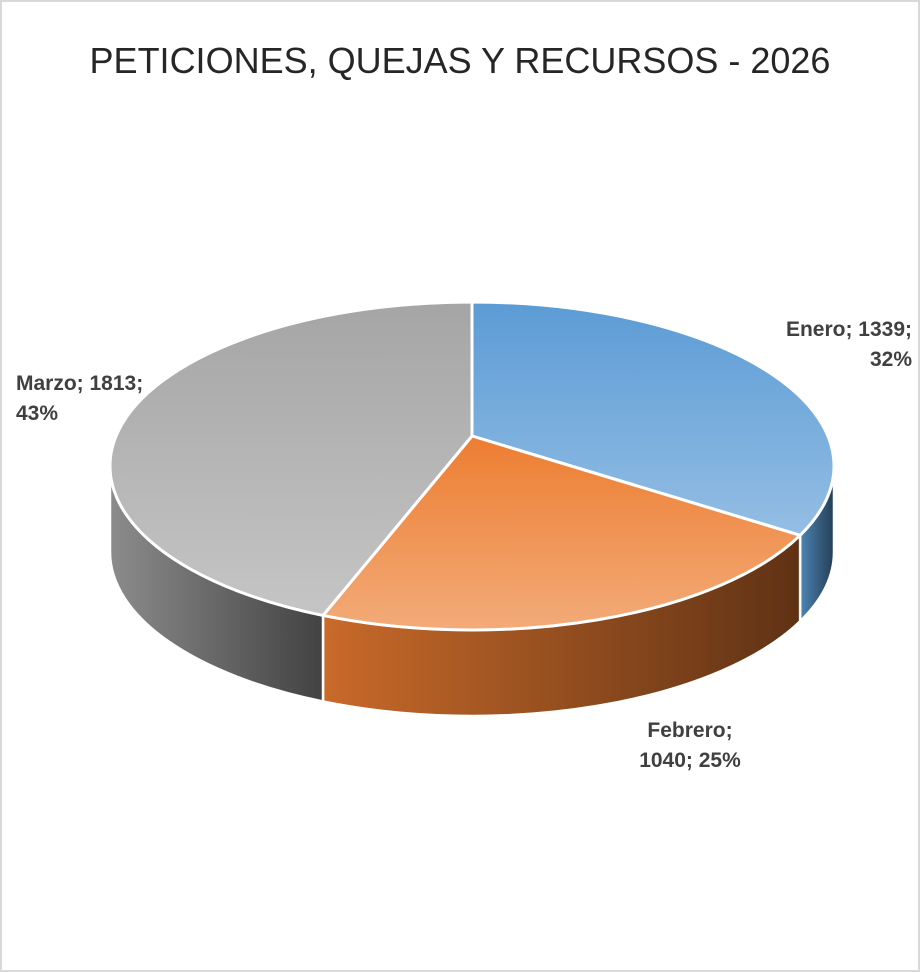  Describe the element at coordinates (460, 60) in the screenshot. I see `chart-title: PETICIONES, QUEJAS Y RECURSOS - 2026` at that location.